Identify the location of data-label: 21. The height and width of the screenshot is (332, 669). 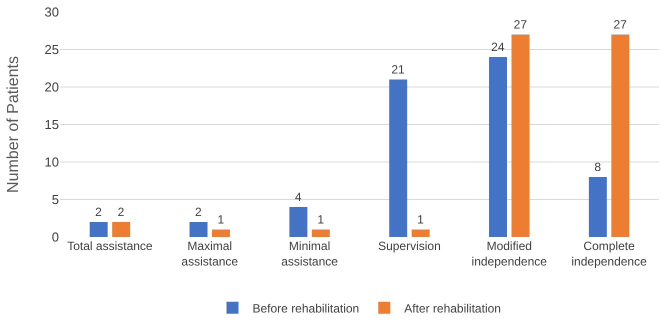
(398, 69).